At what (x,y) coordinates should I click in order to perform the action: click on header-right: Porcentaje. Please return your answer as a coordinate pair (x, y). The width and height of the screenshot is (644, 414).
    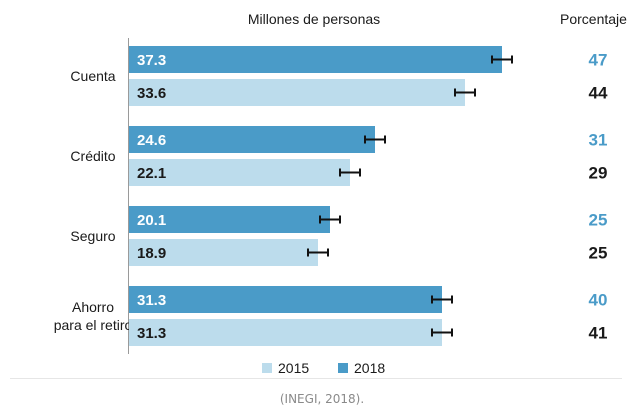
    Looking at the image, I should click on (593, 19).